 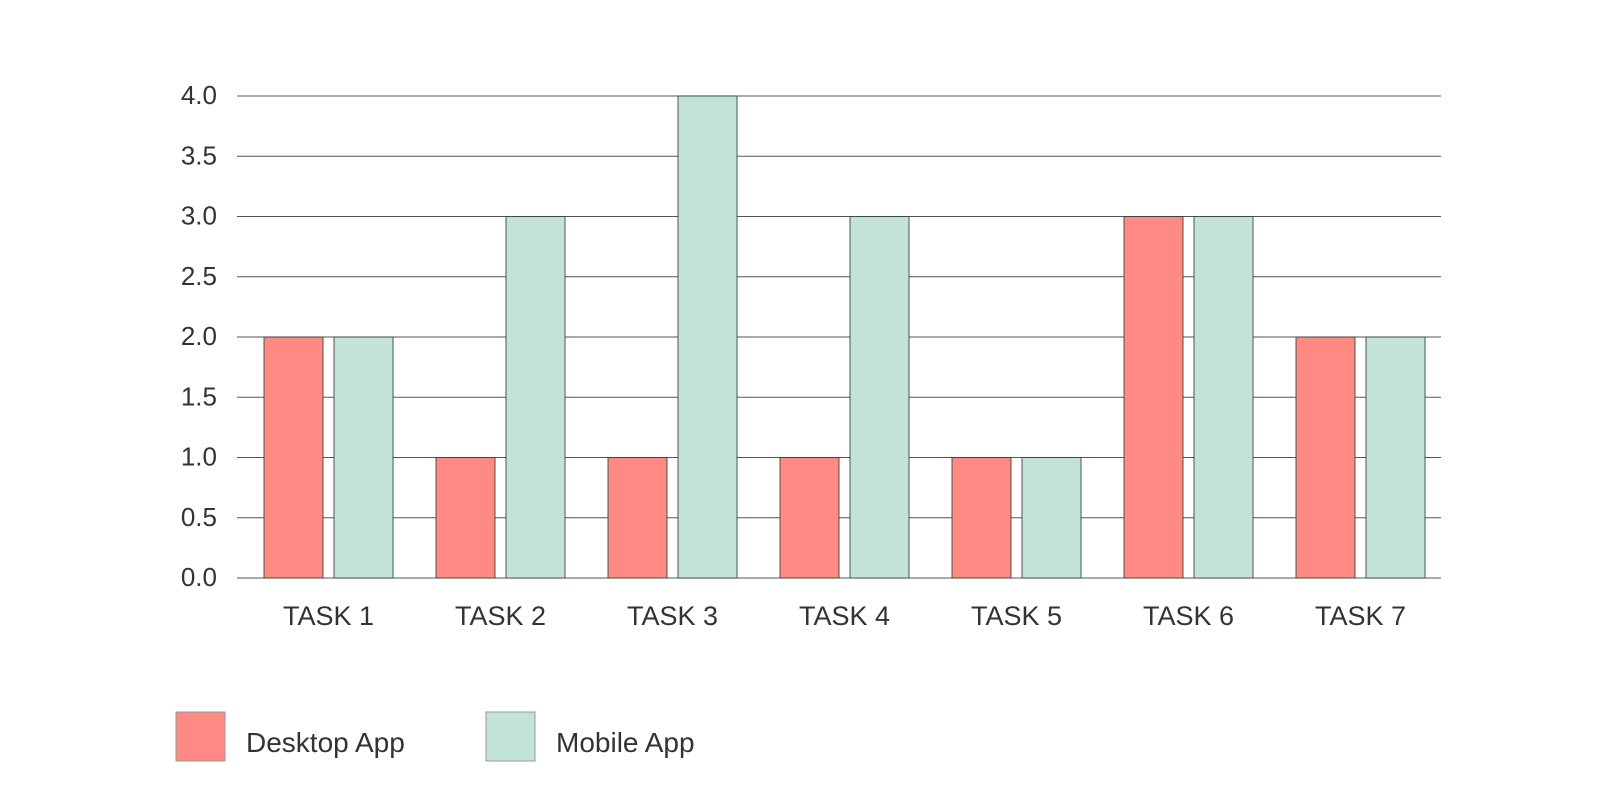 I want to click on x-tick-label: TASK 2, so click(x=500, y=616).